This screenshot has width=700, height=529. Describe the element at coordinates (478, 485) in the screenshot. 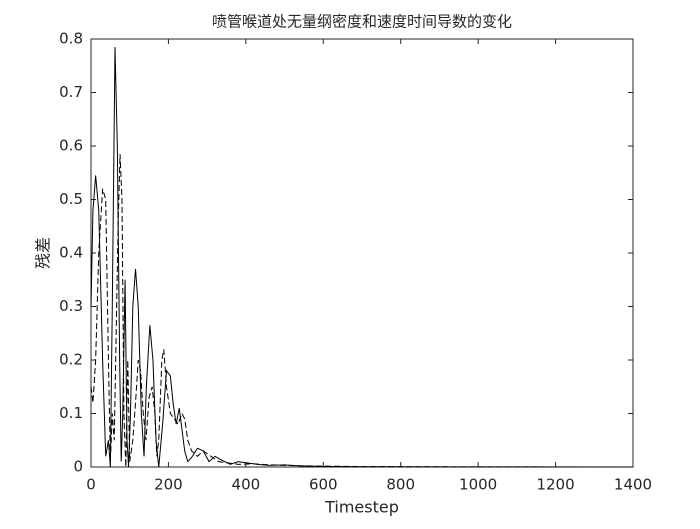

I see `x-tick-label: 1000` at that location.